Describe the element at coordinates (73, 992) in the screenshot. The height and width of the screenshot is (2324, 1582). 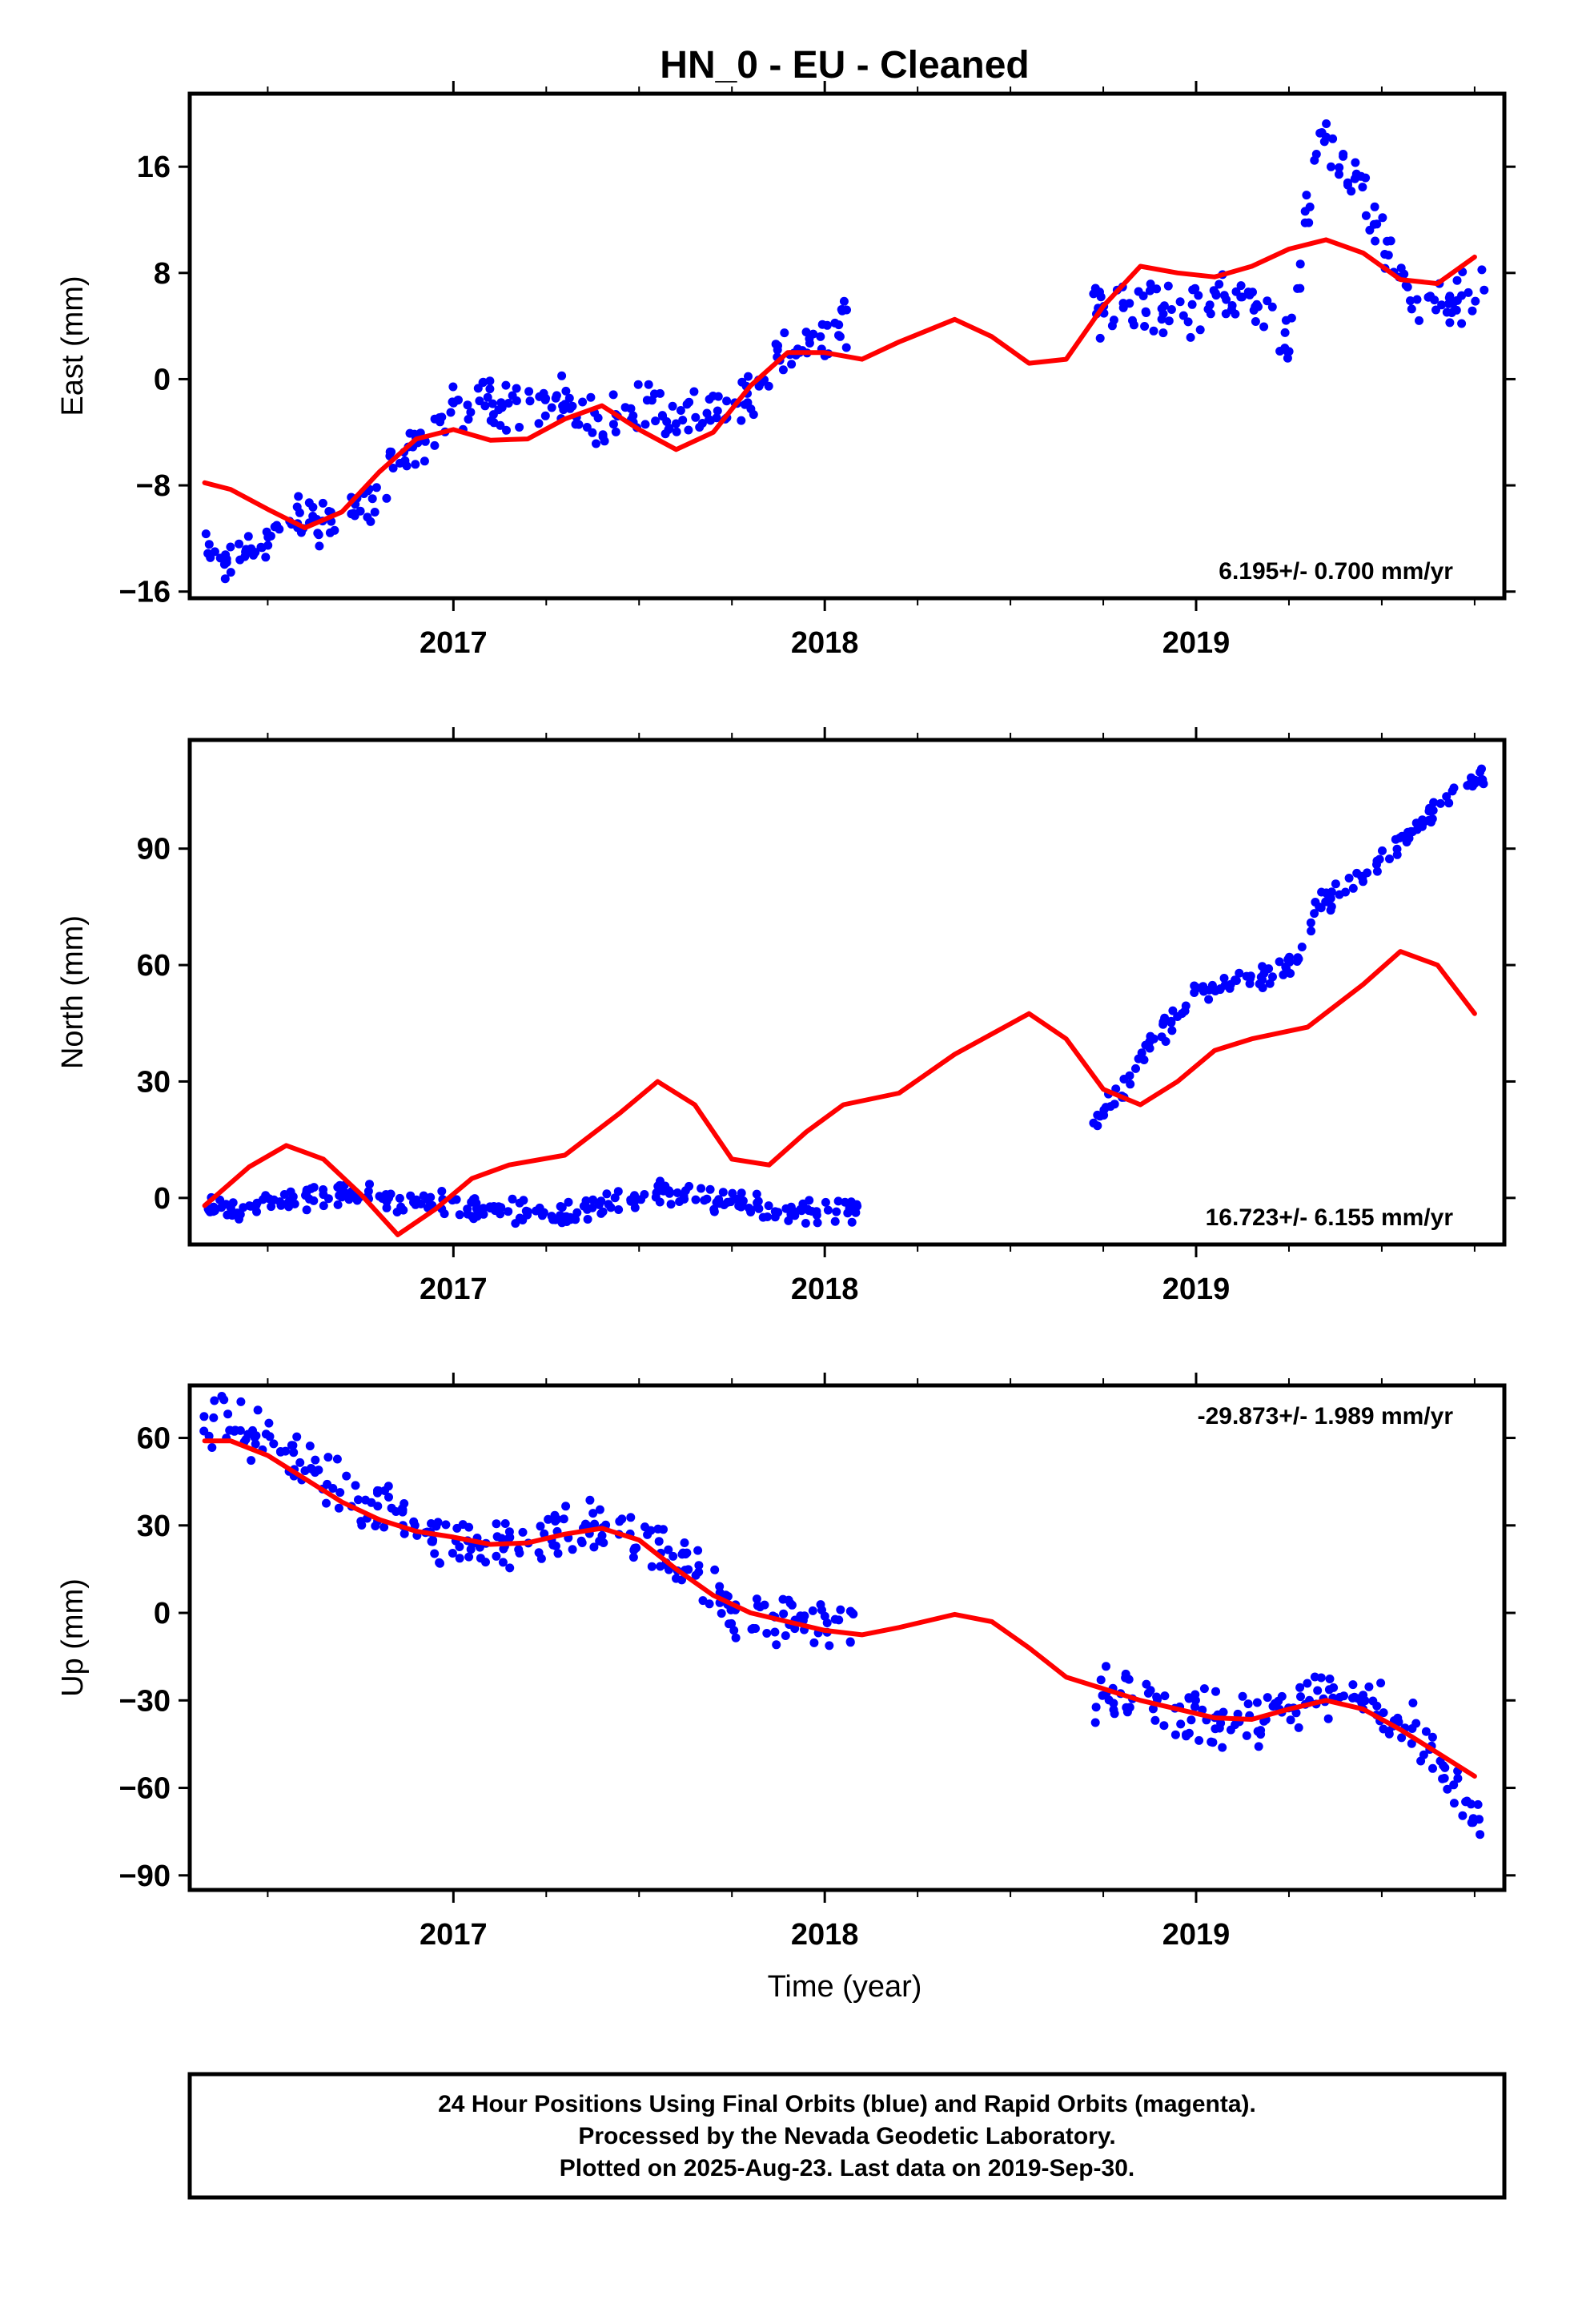
I see `y-axis-label: North (mm)` at that location.